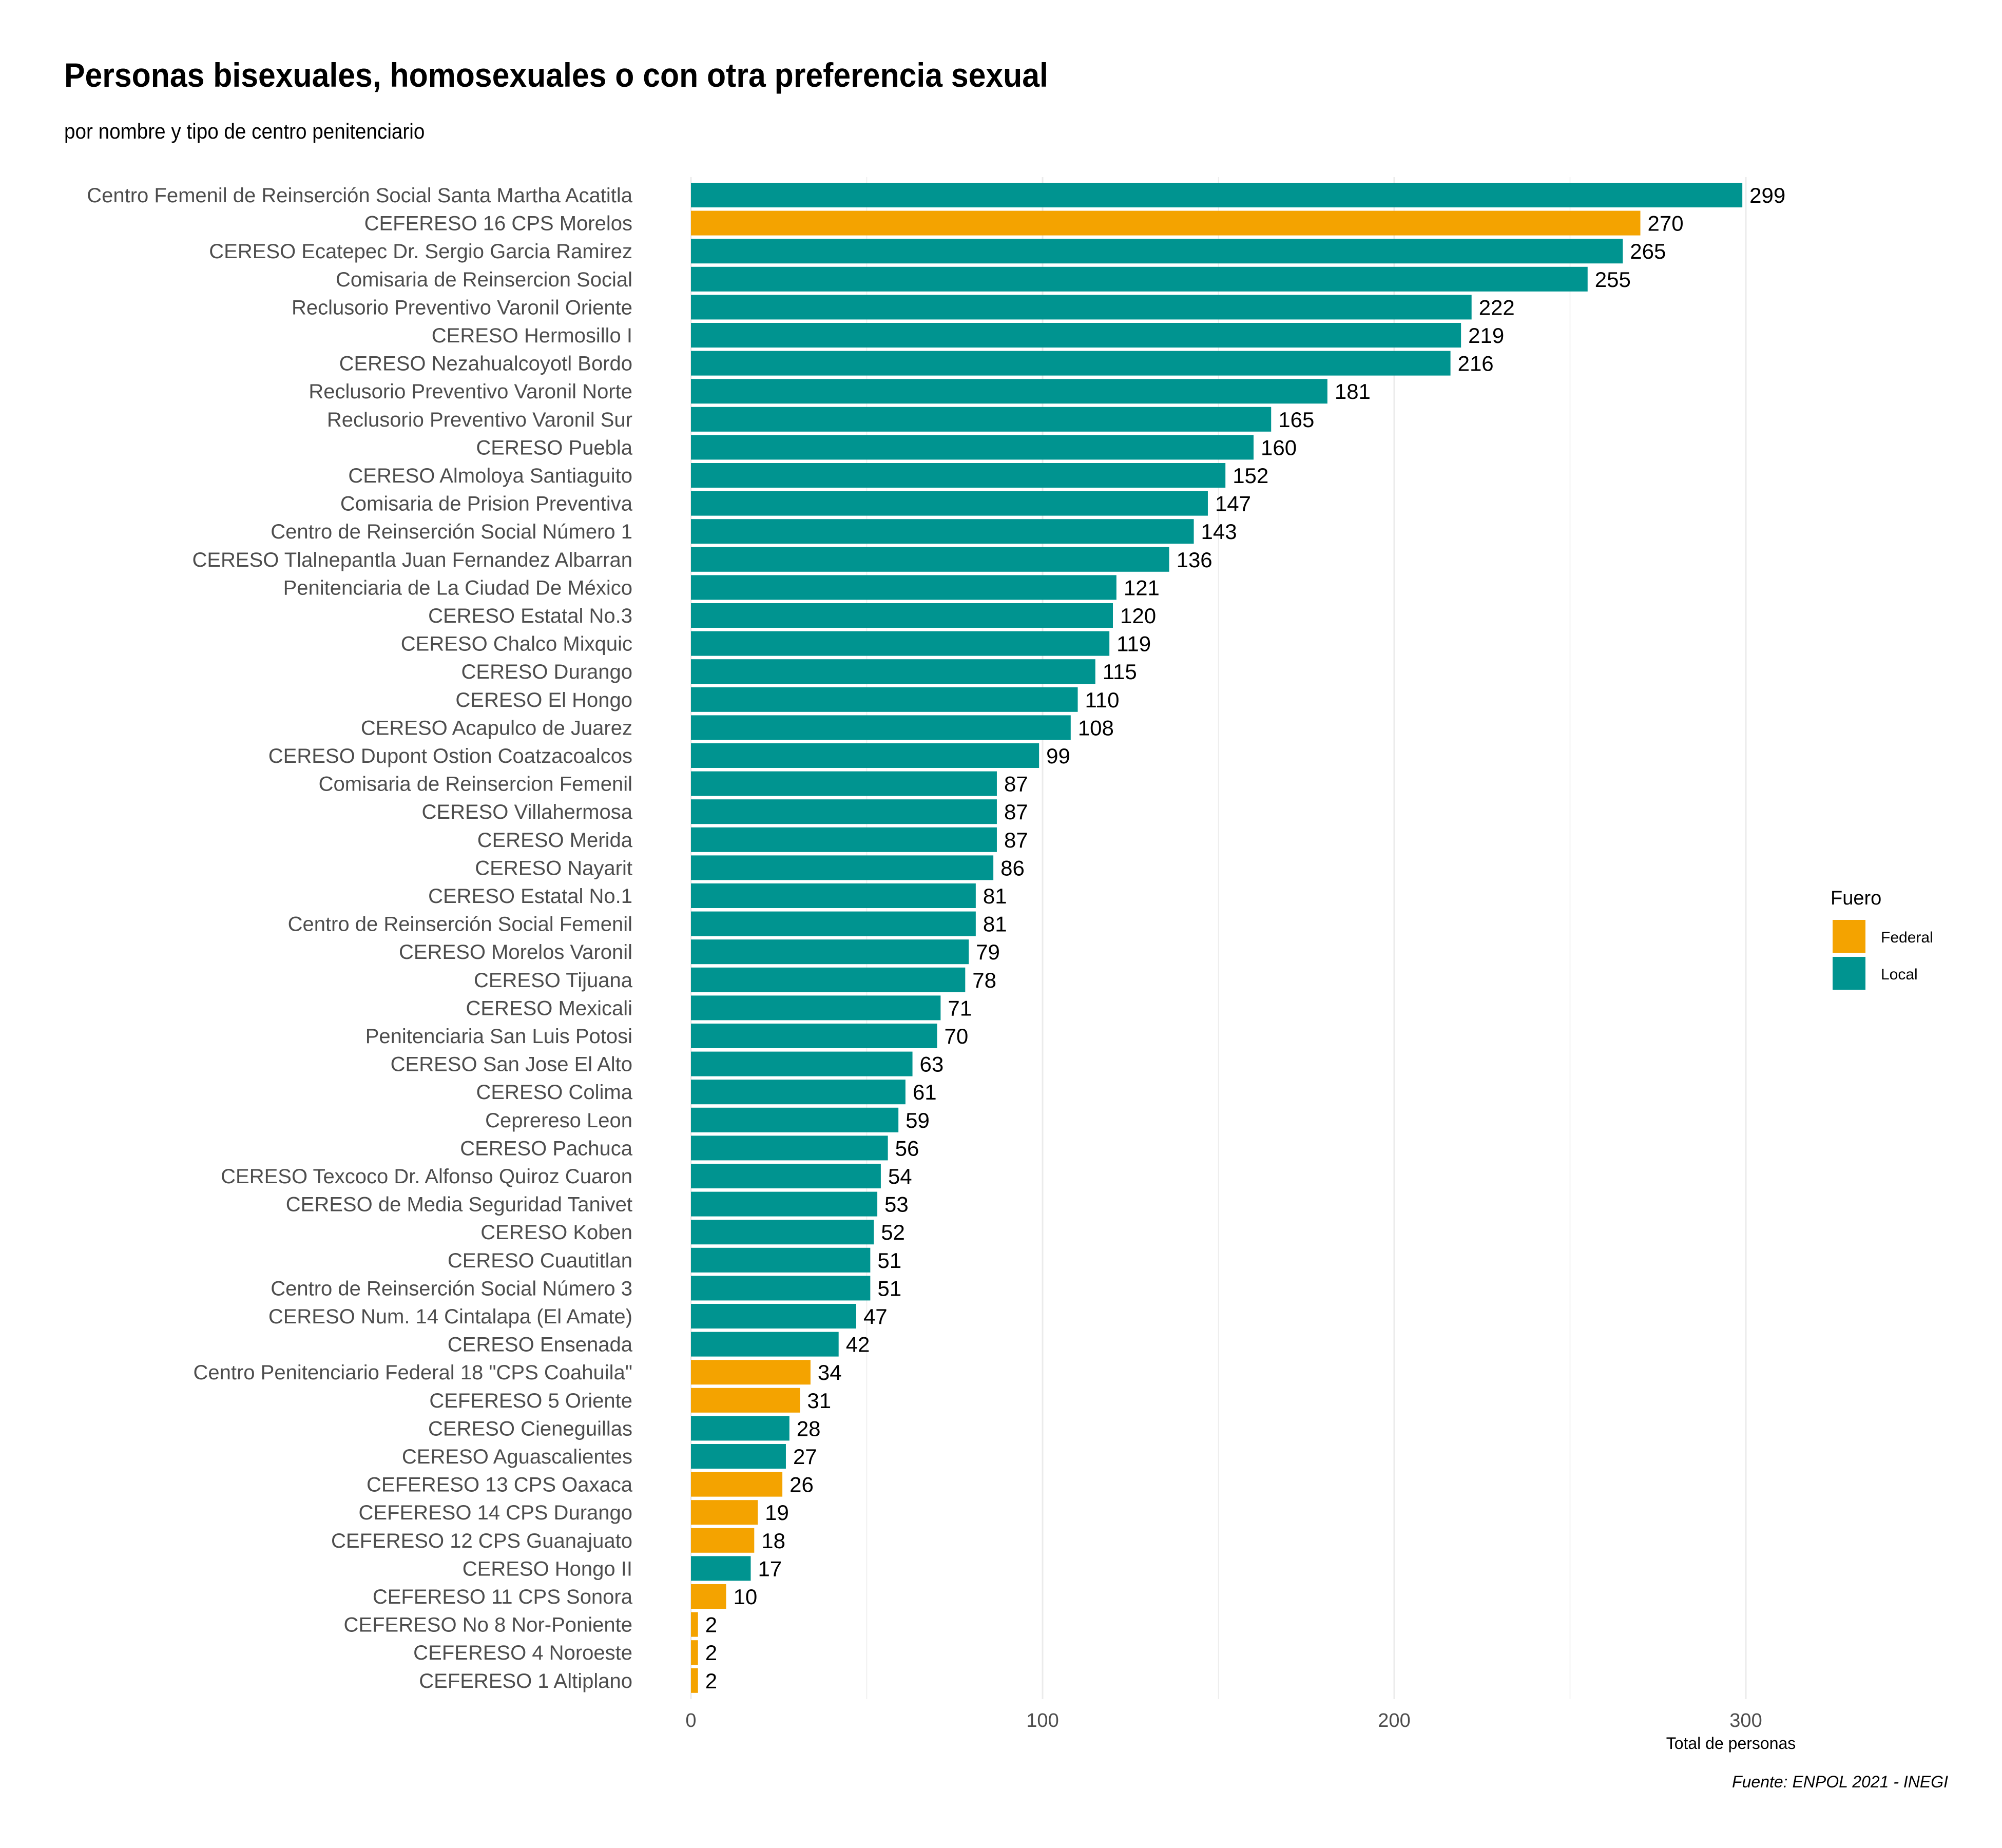 Image resolution: width=2002 pixels, height=1848 pixels. Describe the element at coordinates (1731, 1743) in the screenshot. I see `x-axis-label: Total de personas` at that location.